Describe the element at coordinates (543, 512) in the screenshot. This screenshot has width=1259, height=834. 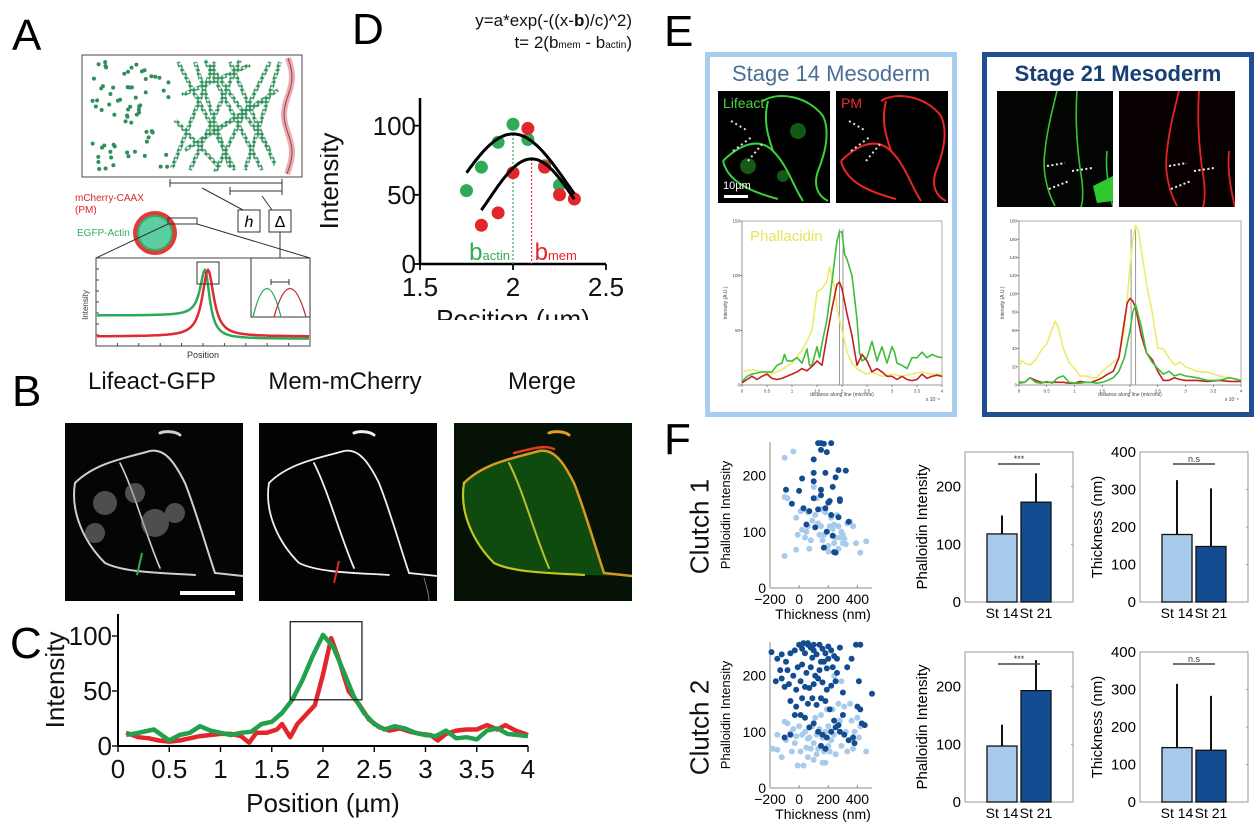
I see `micrograph-merge` at that location.